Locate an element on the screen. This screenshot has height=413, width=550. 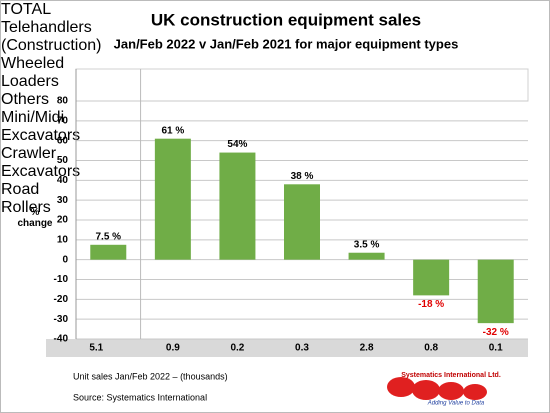
y-tick-label: 10 is located at coordinates (63, 239).